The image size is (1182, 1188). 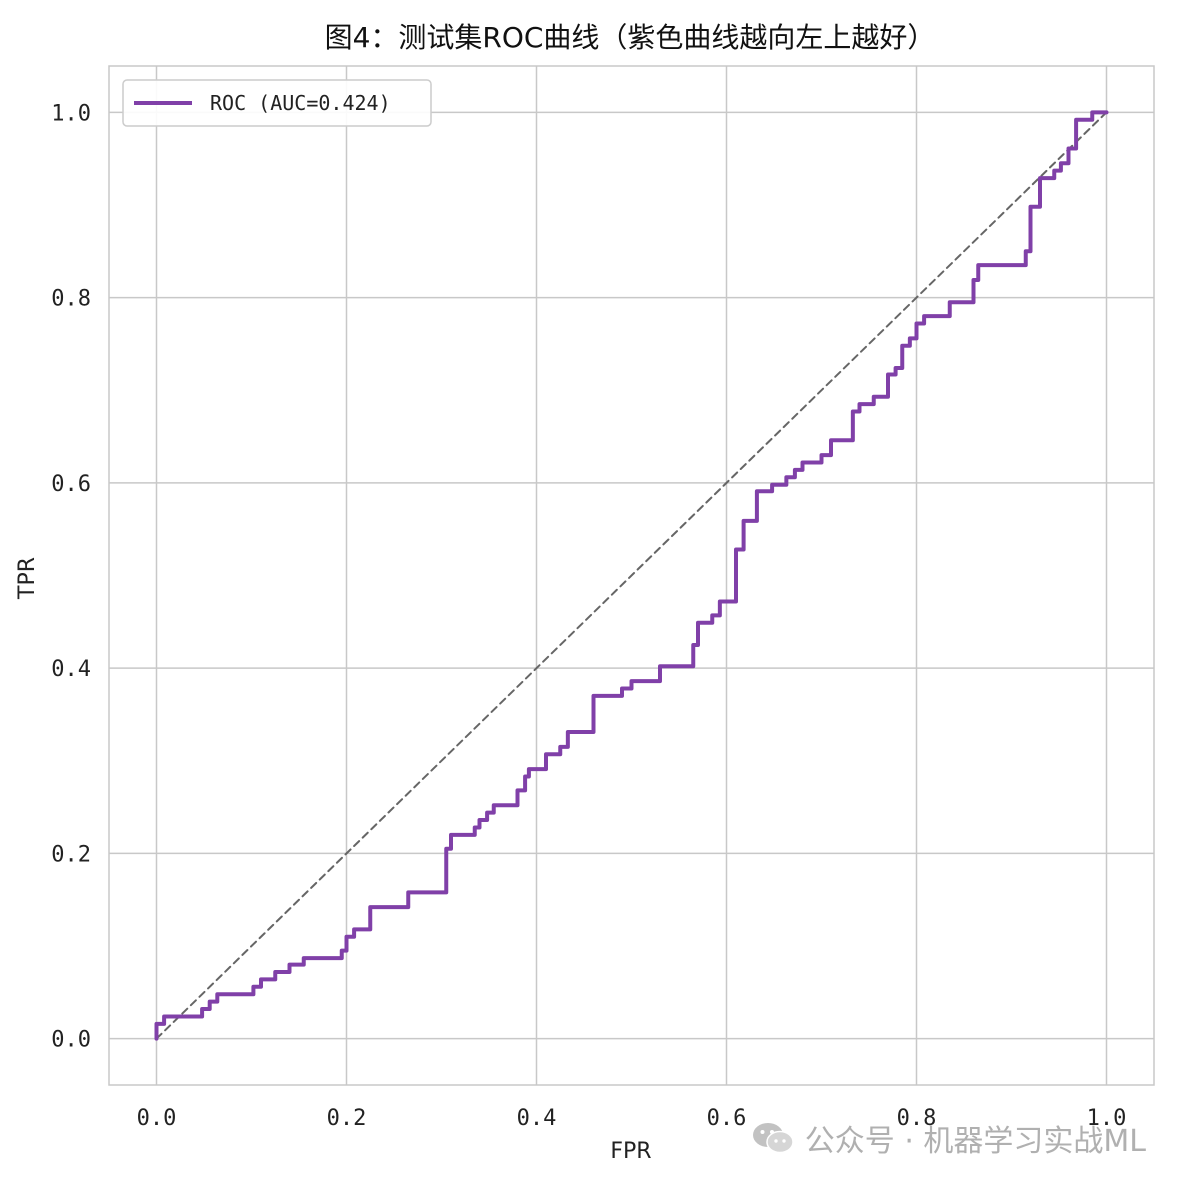 What do you see at coordinates (347, 1118) in the screenshot?
I see `x-tick-label: 0.2` at bounding box center [347, 1118].